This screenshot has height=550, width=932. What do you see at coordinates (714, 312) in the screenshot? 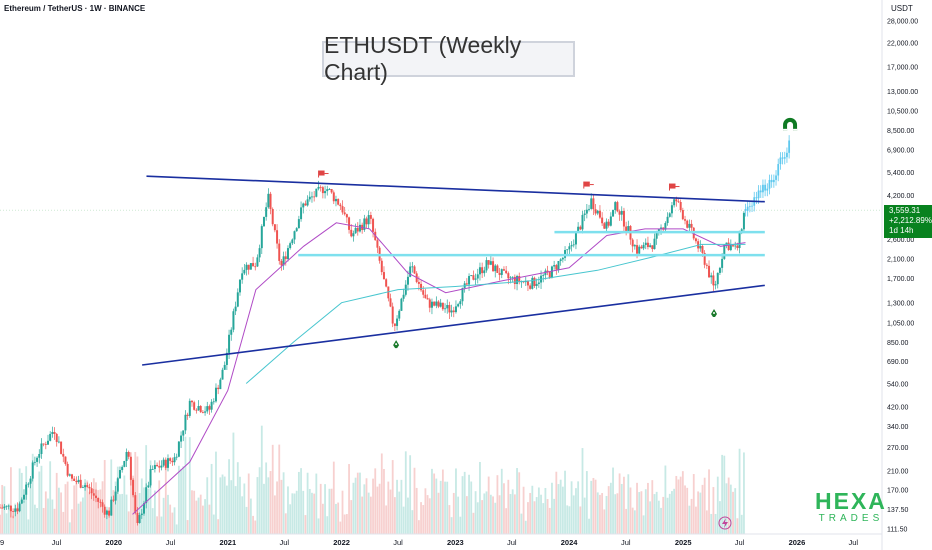
I see `rocket-icon` at bounding box center [714, 312].